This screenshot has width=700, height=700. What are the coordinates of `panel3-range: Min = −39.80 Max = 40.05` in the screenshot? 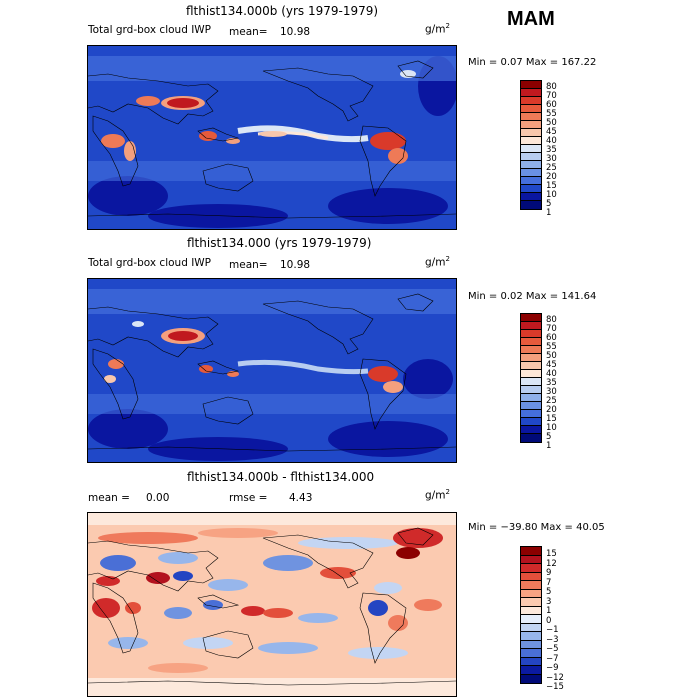 It's located at (536, 527).